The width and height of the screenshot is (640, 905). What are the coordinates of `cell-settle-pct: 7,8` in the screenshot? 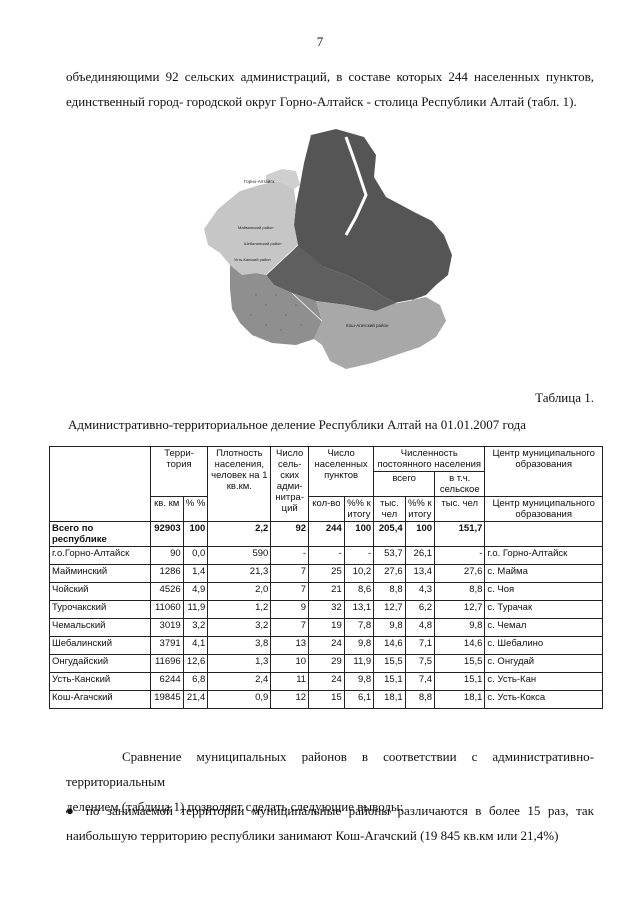 It's located at (359, 627).